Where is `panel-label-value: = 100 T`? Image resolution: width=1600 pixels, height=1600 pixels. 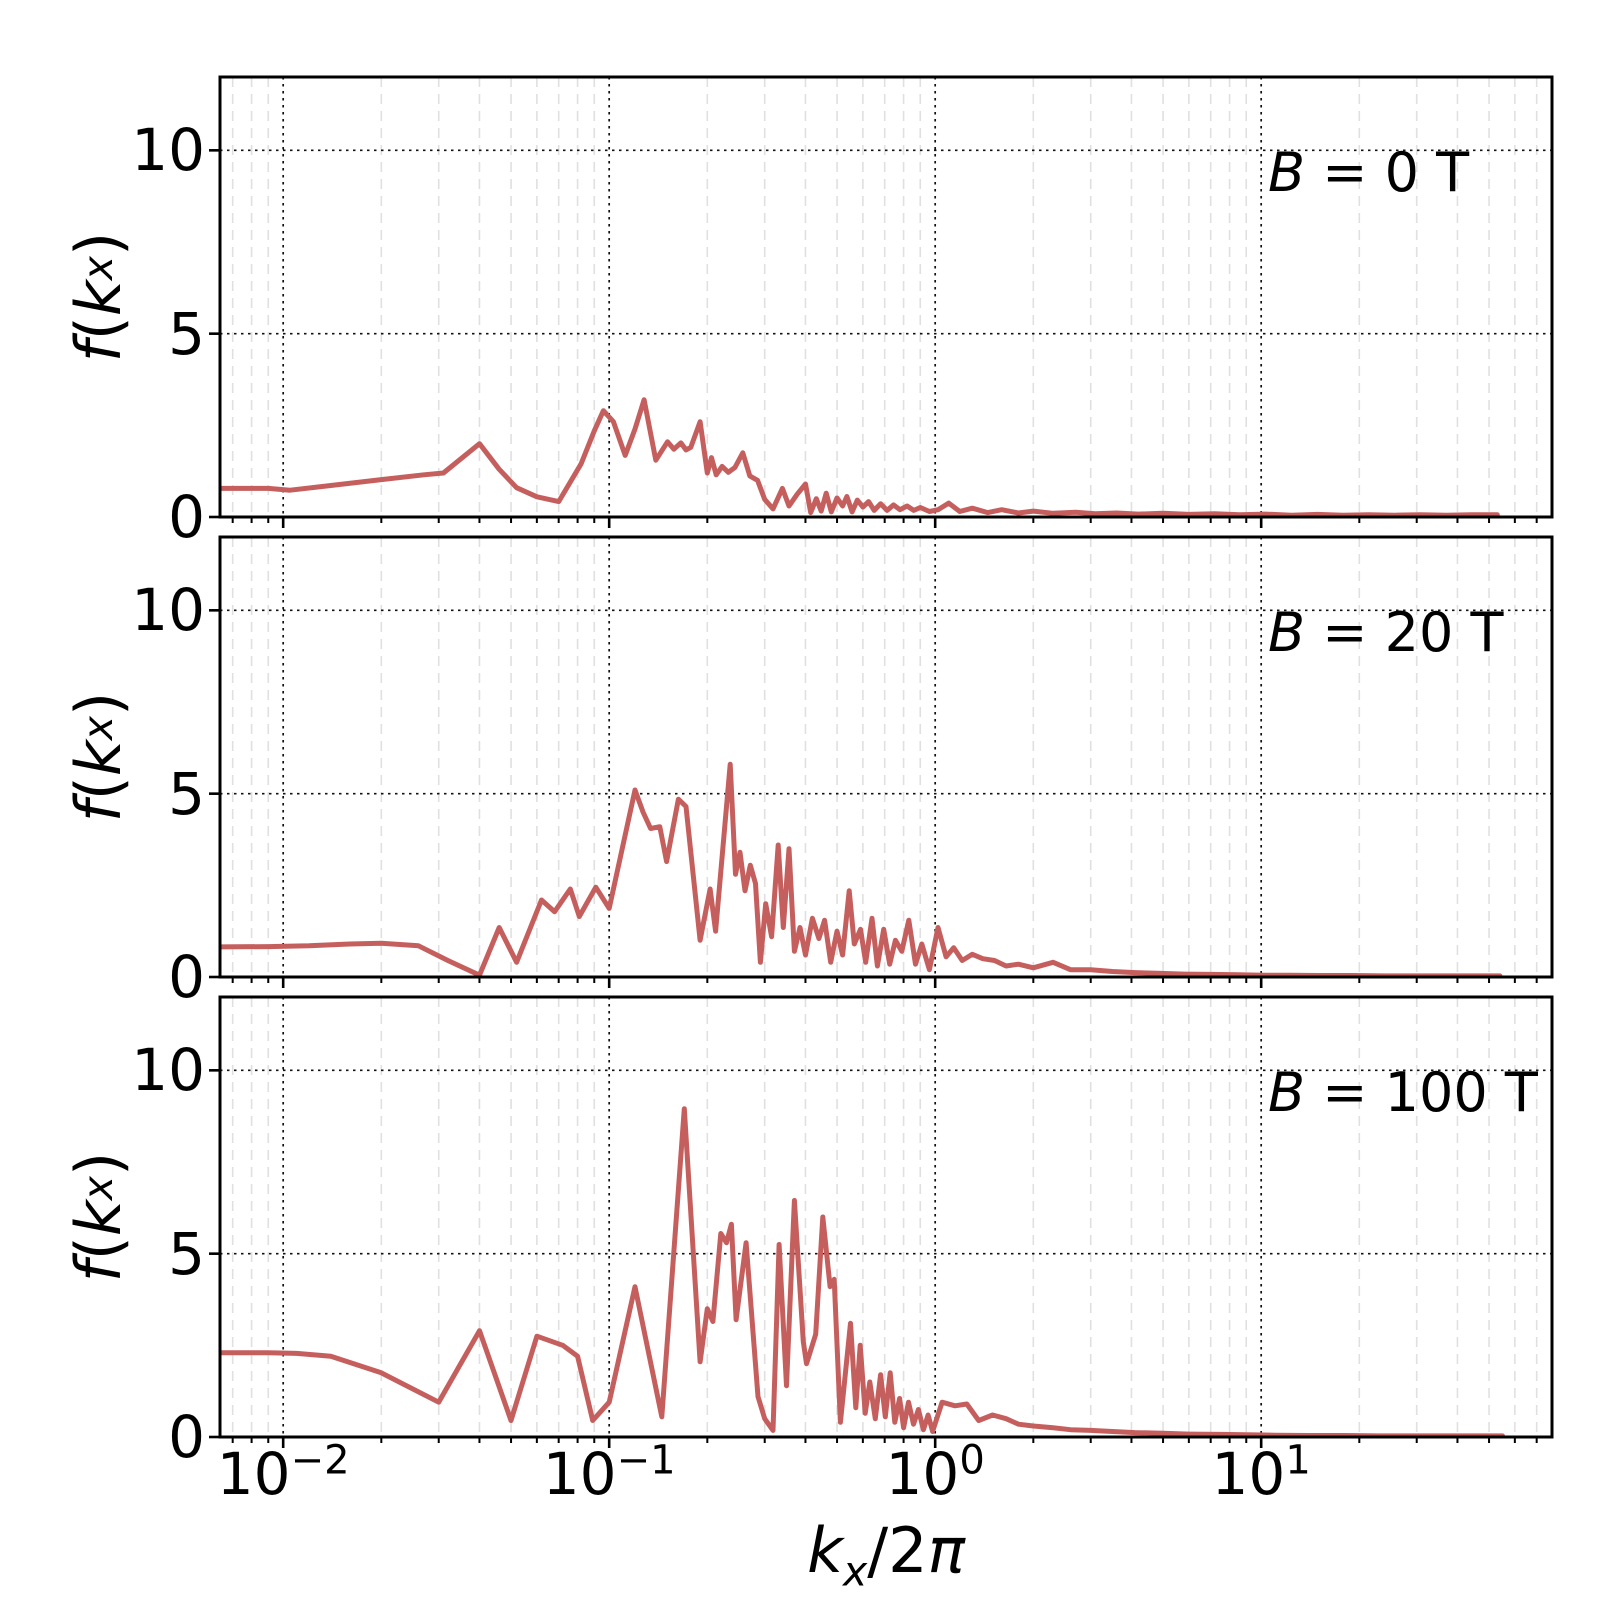 panel-label-value: = 100 T is located at coordinates (1421, 1092).